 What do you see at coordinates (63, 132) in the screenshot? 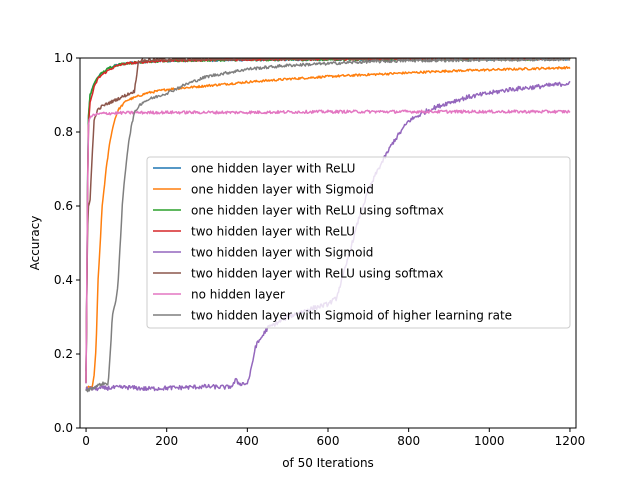
I see `y-tick-label: 0.8` at bounding box center [63, 132].